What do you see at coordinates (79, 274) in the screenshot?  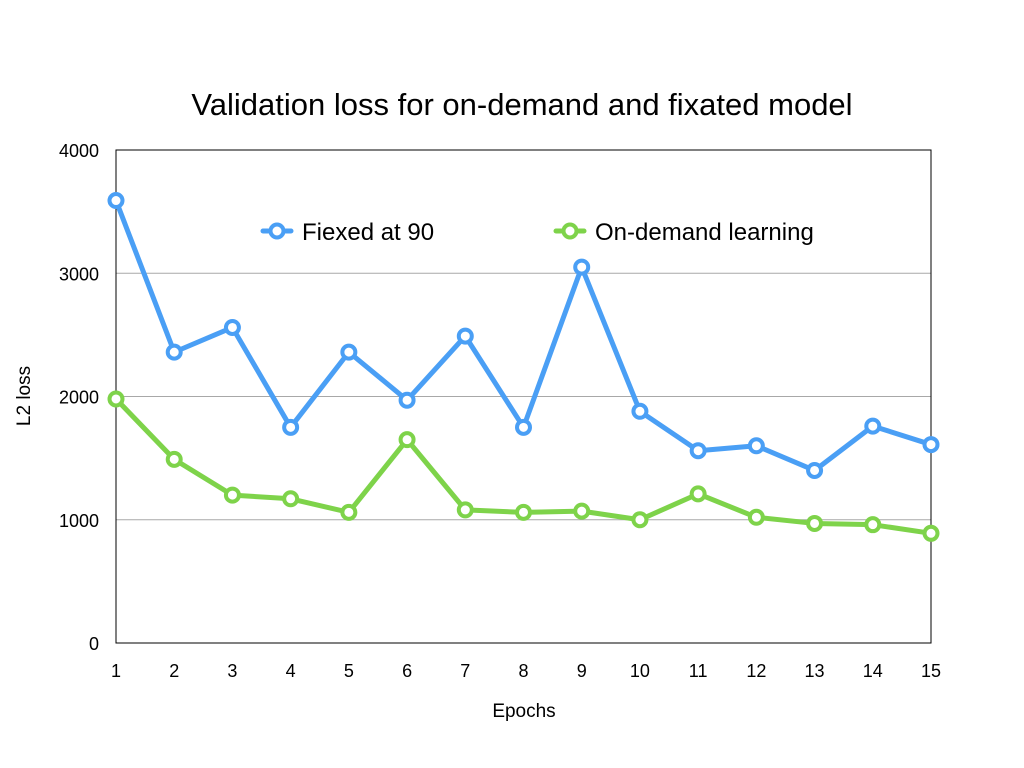 I see `y-tick-label: 3000` at bounding box center [79, 274].